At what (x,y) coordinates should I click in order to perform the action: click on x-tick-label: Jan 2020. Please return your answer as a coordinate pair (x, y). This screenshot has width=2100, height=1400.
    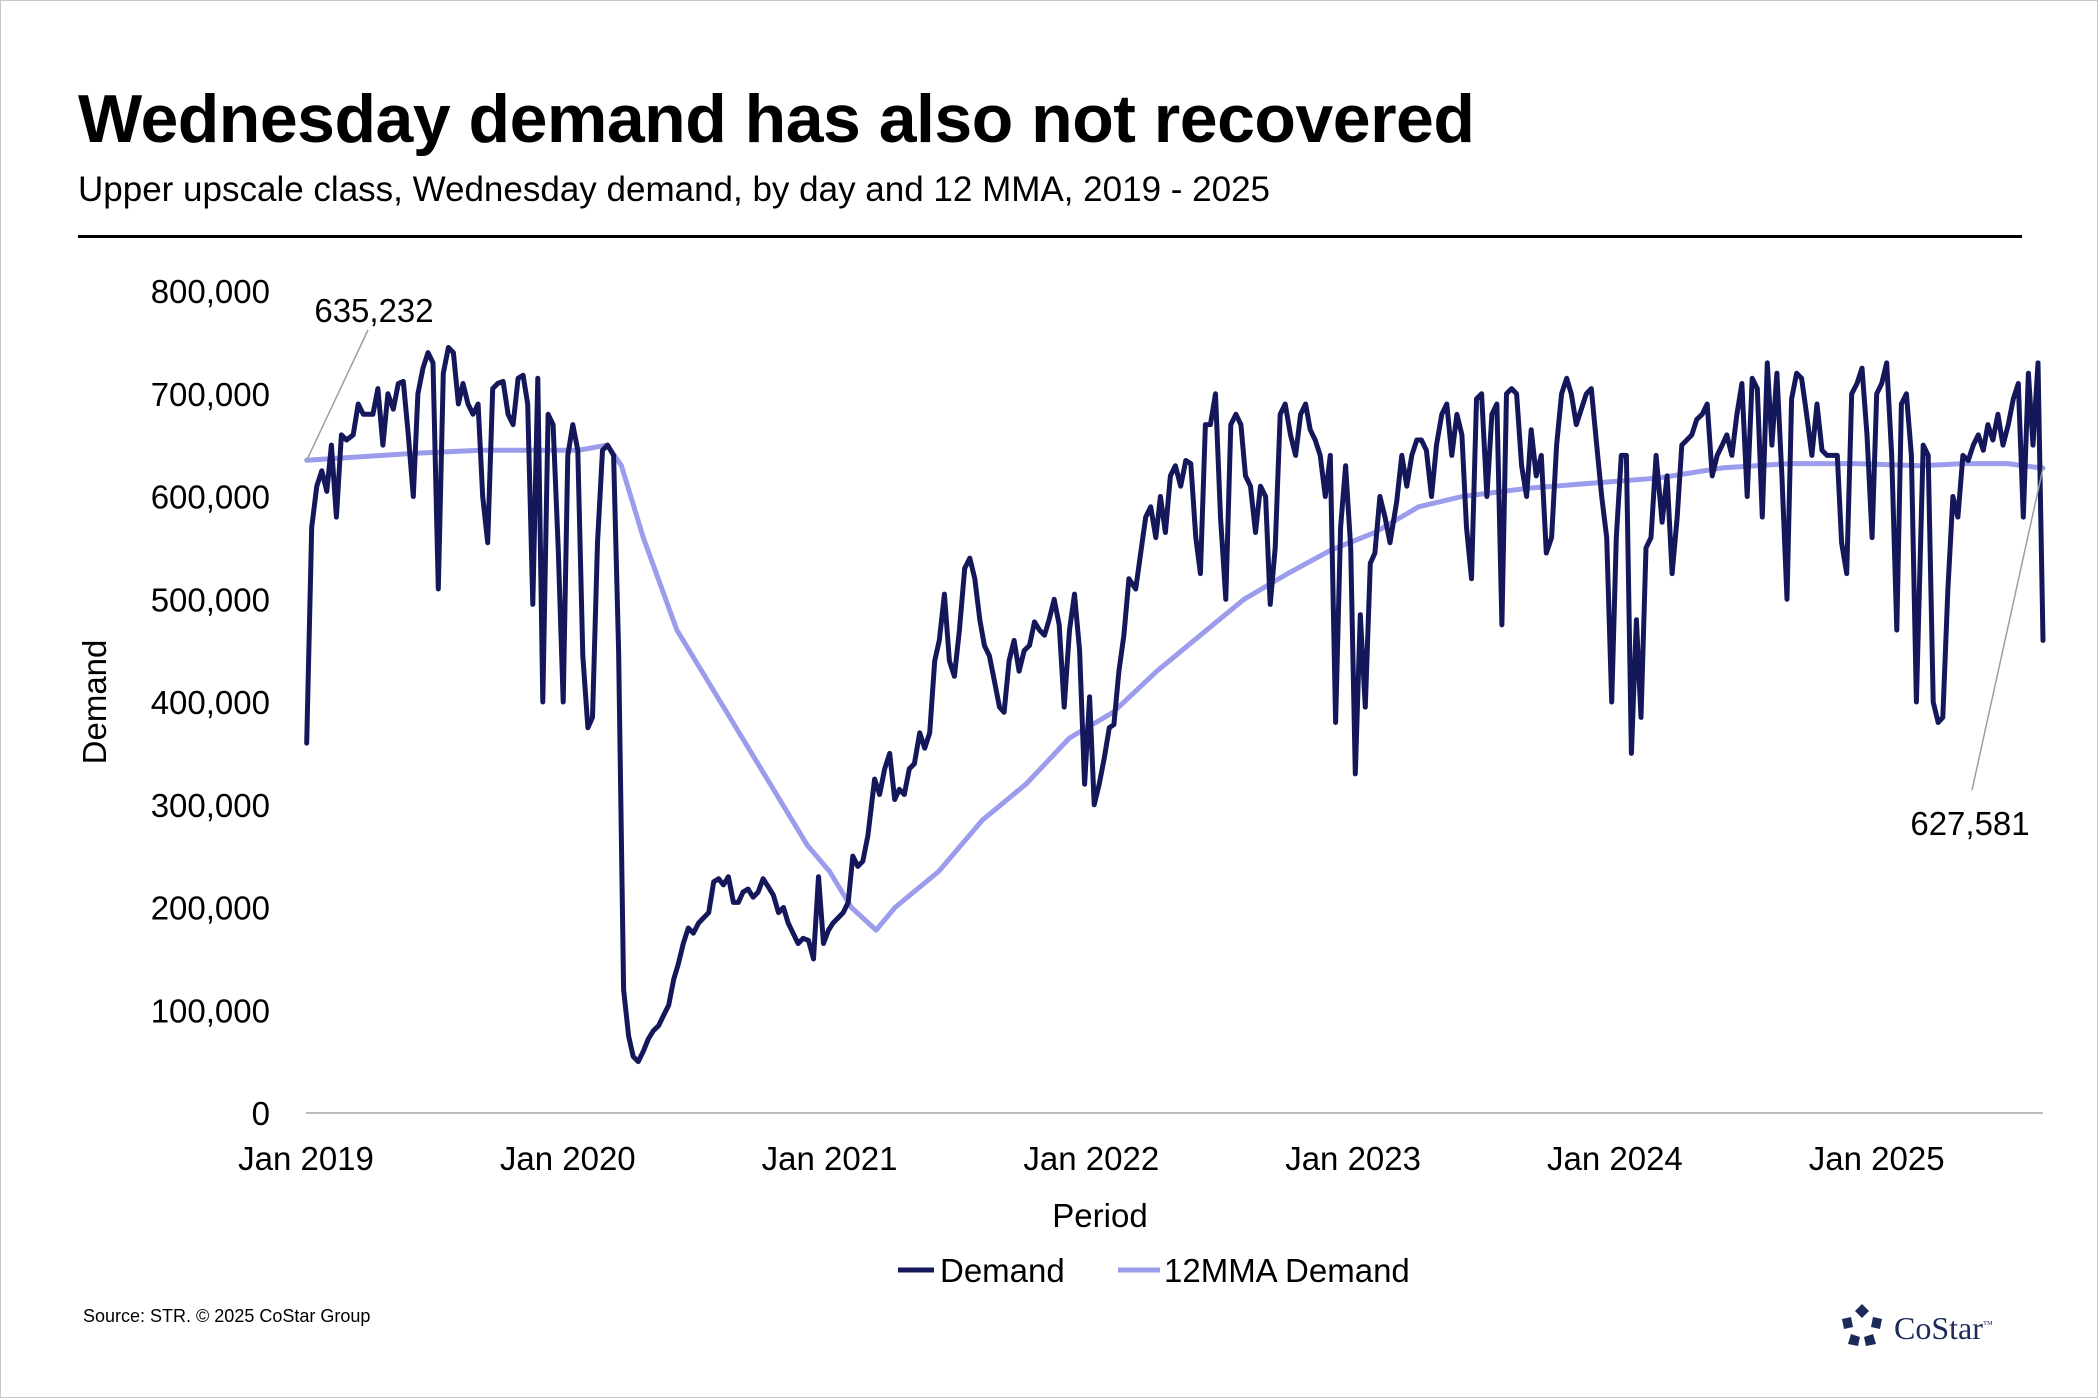
    Looking at the image, I should click on (568, 1158).